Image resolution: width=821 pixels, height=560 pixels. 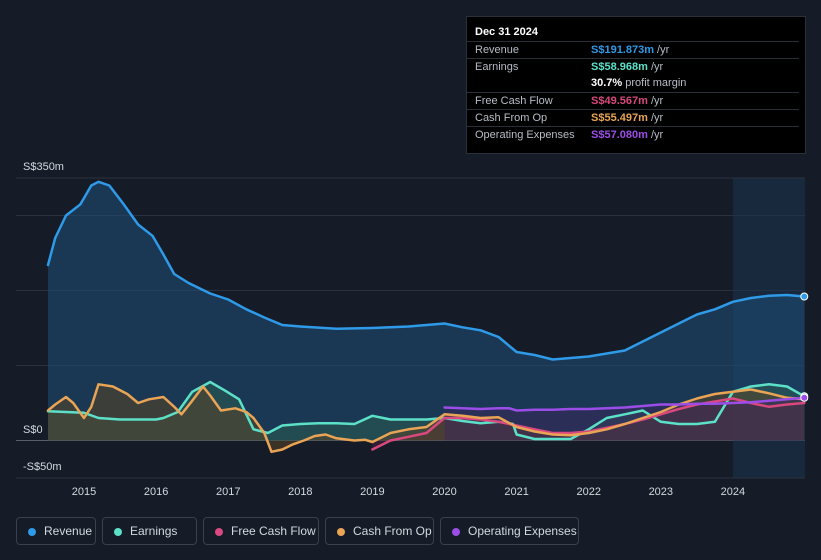 I want to click on tooltip-row-revenue: Revenue S$191.873m /yr, so click(x=633, y=50).